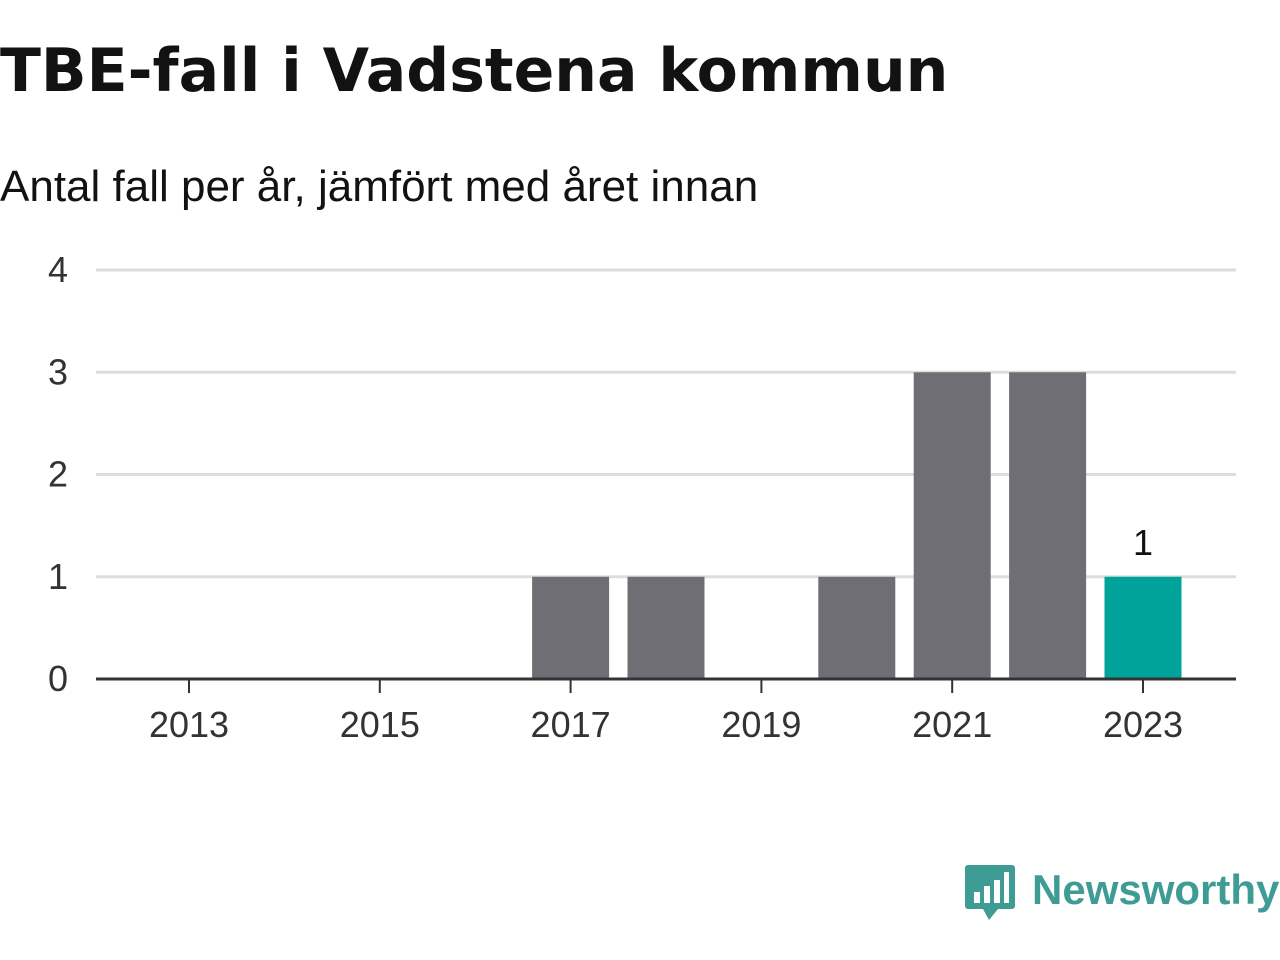 This screenshot has width=1280, height=960. I want to click on y-tick-label: 3, so click(58, 371).